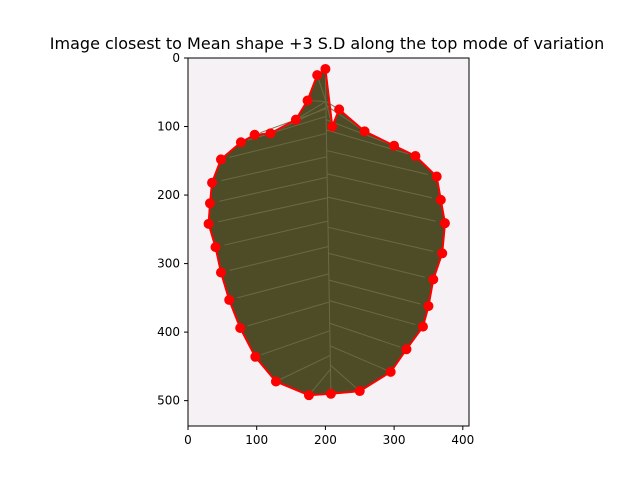  Describe the element at coordinates (256, 440) in the screenshot. I see `x-tick-label: 100` at that location.